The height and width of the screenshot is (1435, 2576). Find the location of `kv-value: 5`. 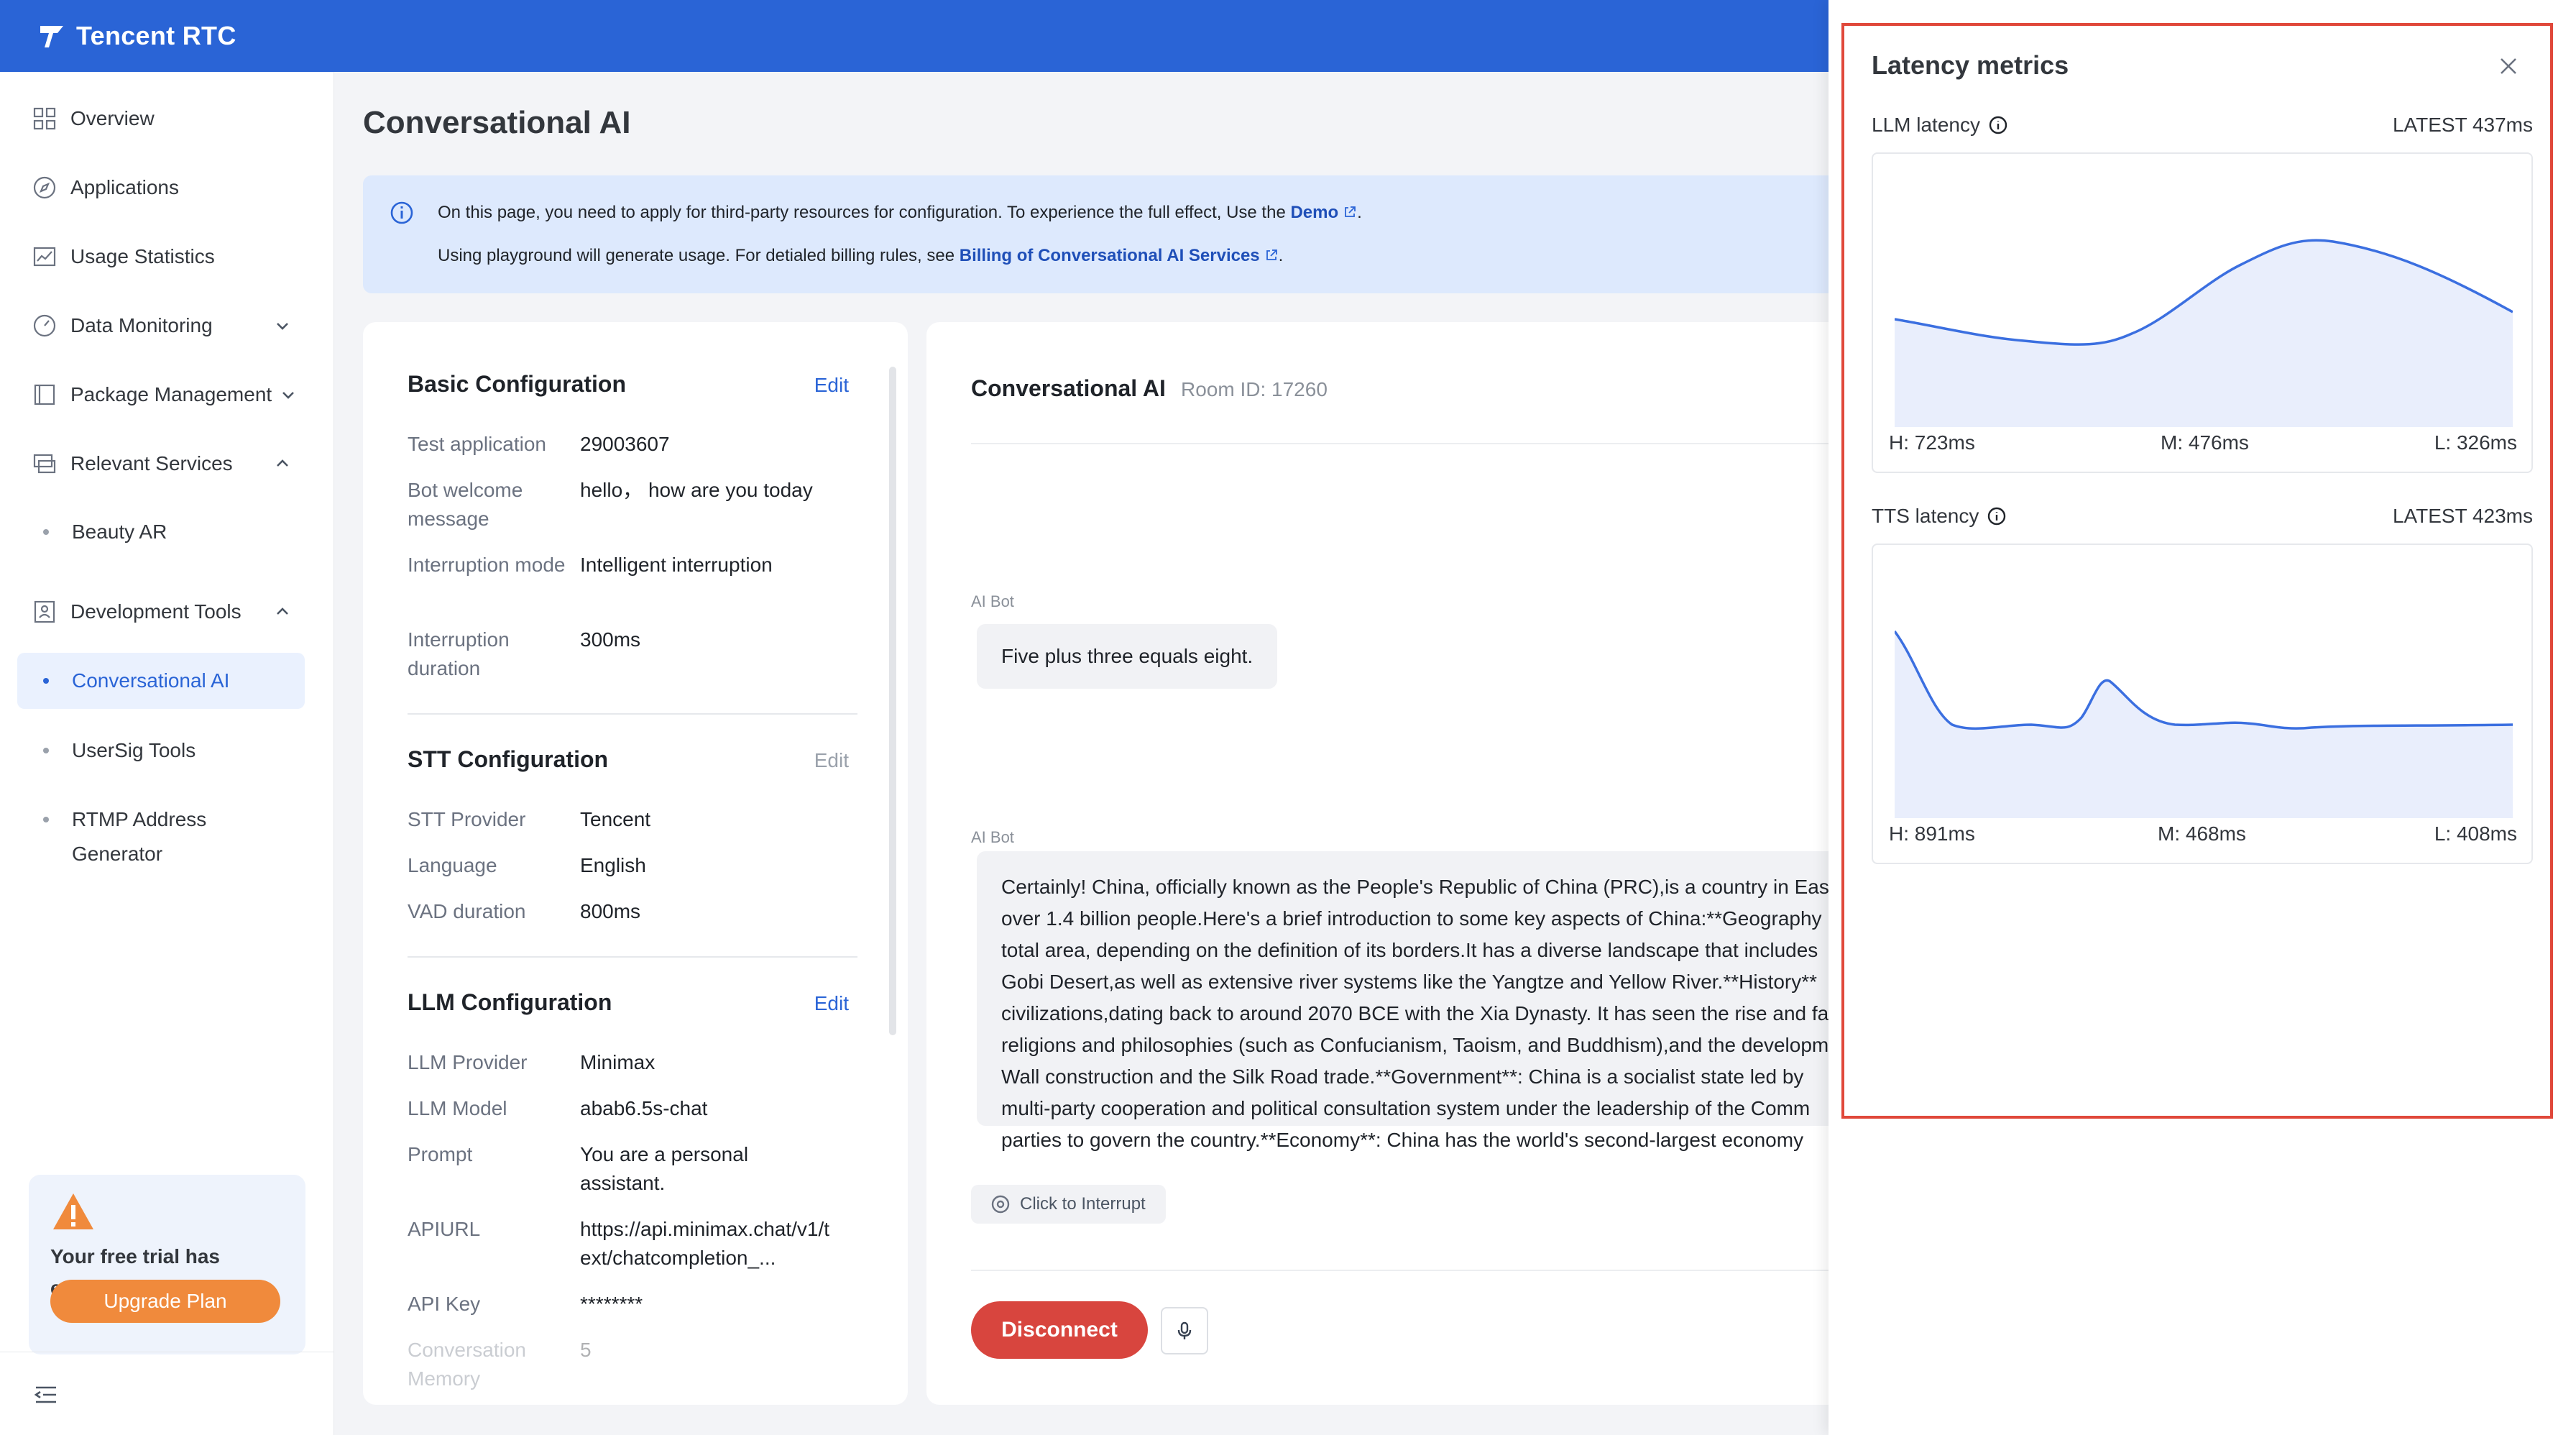

kv-value: 5 is located at coordinates (586, 1350).